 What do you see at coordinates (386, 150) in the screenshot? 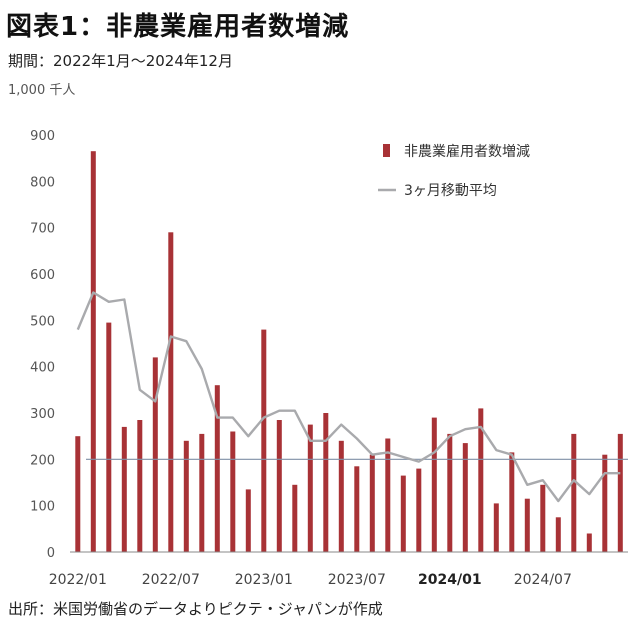
I see `legend-bar-swatch` at bounding box center [386, 150].